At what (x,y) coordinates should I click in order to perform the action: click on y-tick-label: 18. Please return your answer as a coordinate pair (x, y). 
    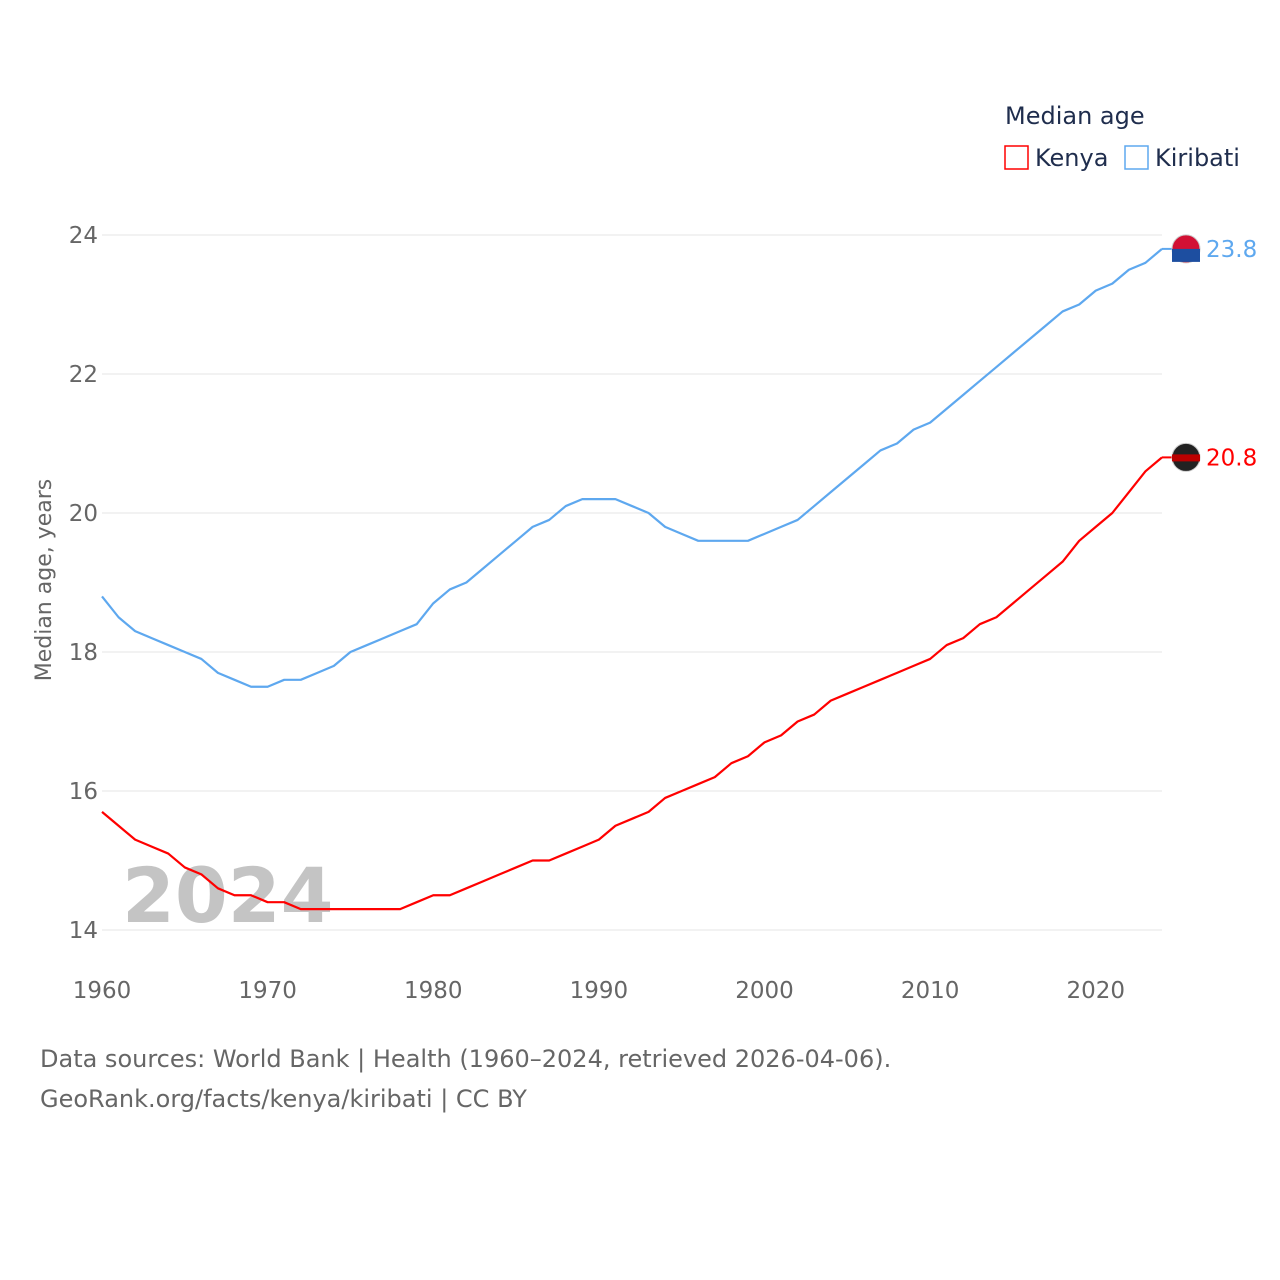
    Looking at the image, I should click on (83, 653).